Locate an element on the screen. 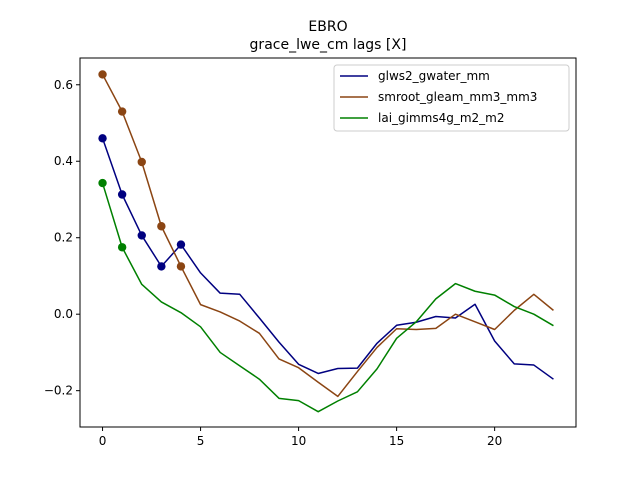 The image size is (640, 480). x-tick-label: 5 is located at coordinates (201, 441).